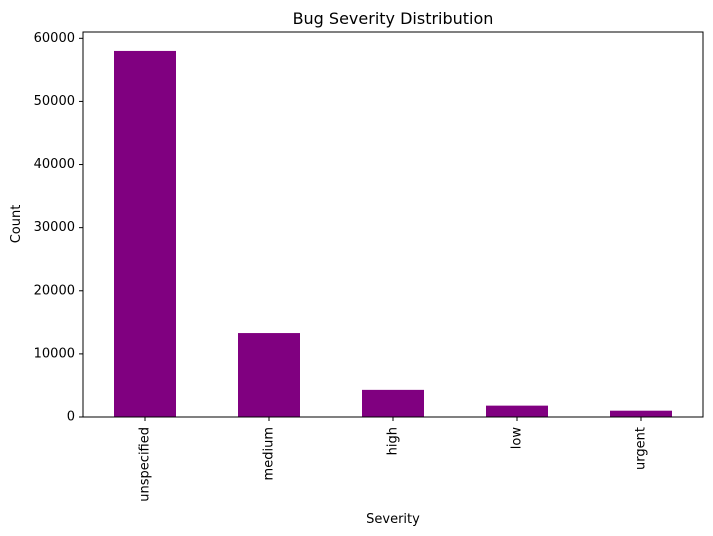 The height and width of the screenshot is (536, 713). I want to click on y-tick-label: 20000, so click(54, 290).